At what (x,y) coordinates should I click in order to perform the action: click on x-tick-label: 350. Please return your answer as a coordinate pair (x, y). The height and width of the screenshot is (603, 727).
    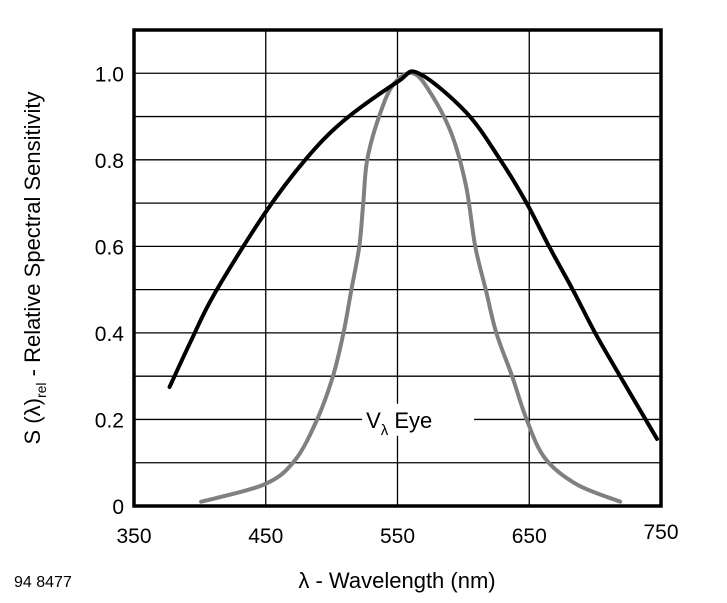
    Looking at the image, I should click on (133, 536).